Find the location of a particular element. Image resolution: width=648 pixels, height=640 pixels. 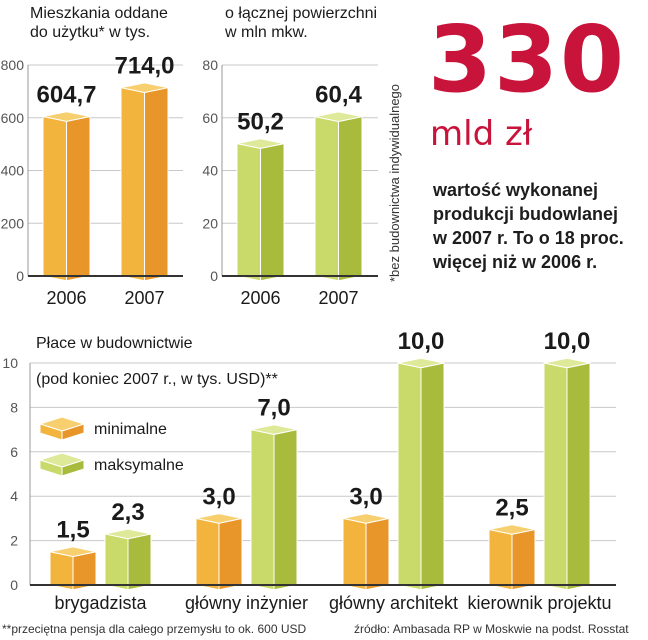

bar-minimalne-0-top is located at coordinates (73, 552).